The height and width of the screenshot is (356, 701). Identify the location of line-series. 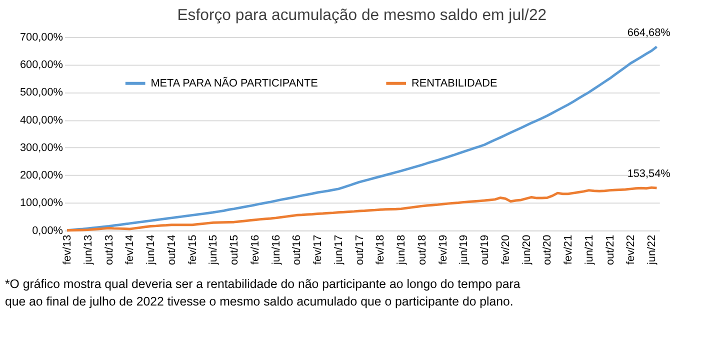
(362, 209).